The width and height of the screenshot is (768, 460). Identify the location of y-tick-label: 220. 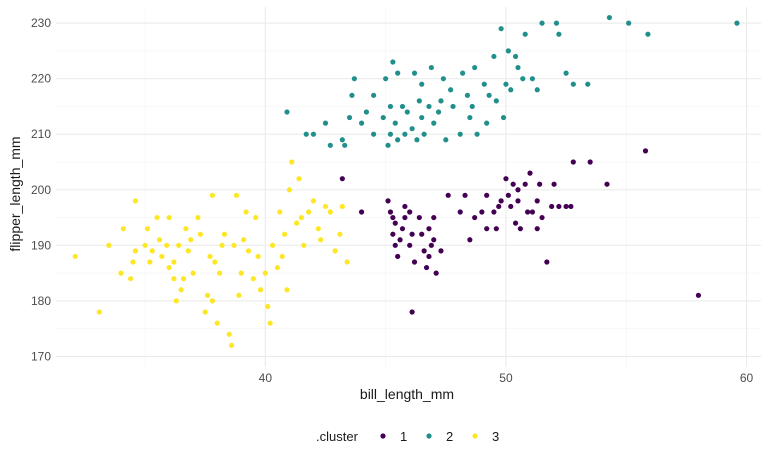
(41, 79).